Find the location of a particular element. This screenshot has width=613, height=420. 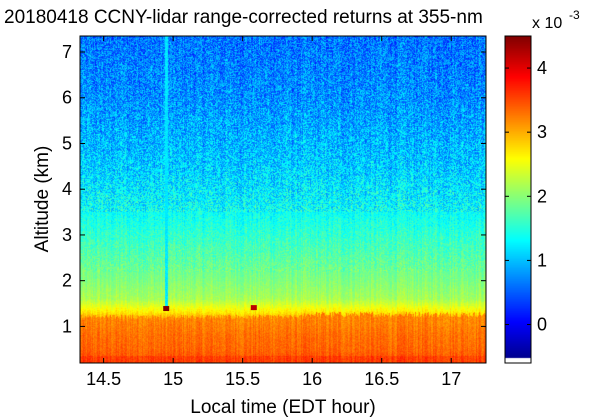

colorbar-ticks: 0 1 2 3 4 is located at coordinates (526, 196).